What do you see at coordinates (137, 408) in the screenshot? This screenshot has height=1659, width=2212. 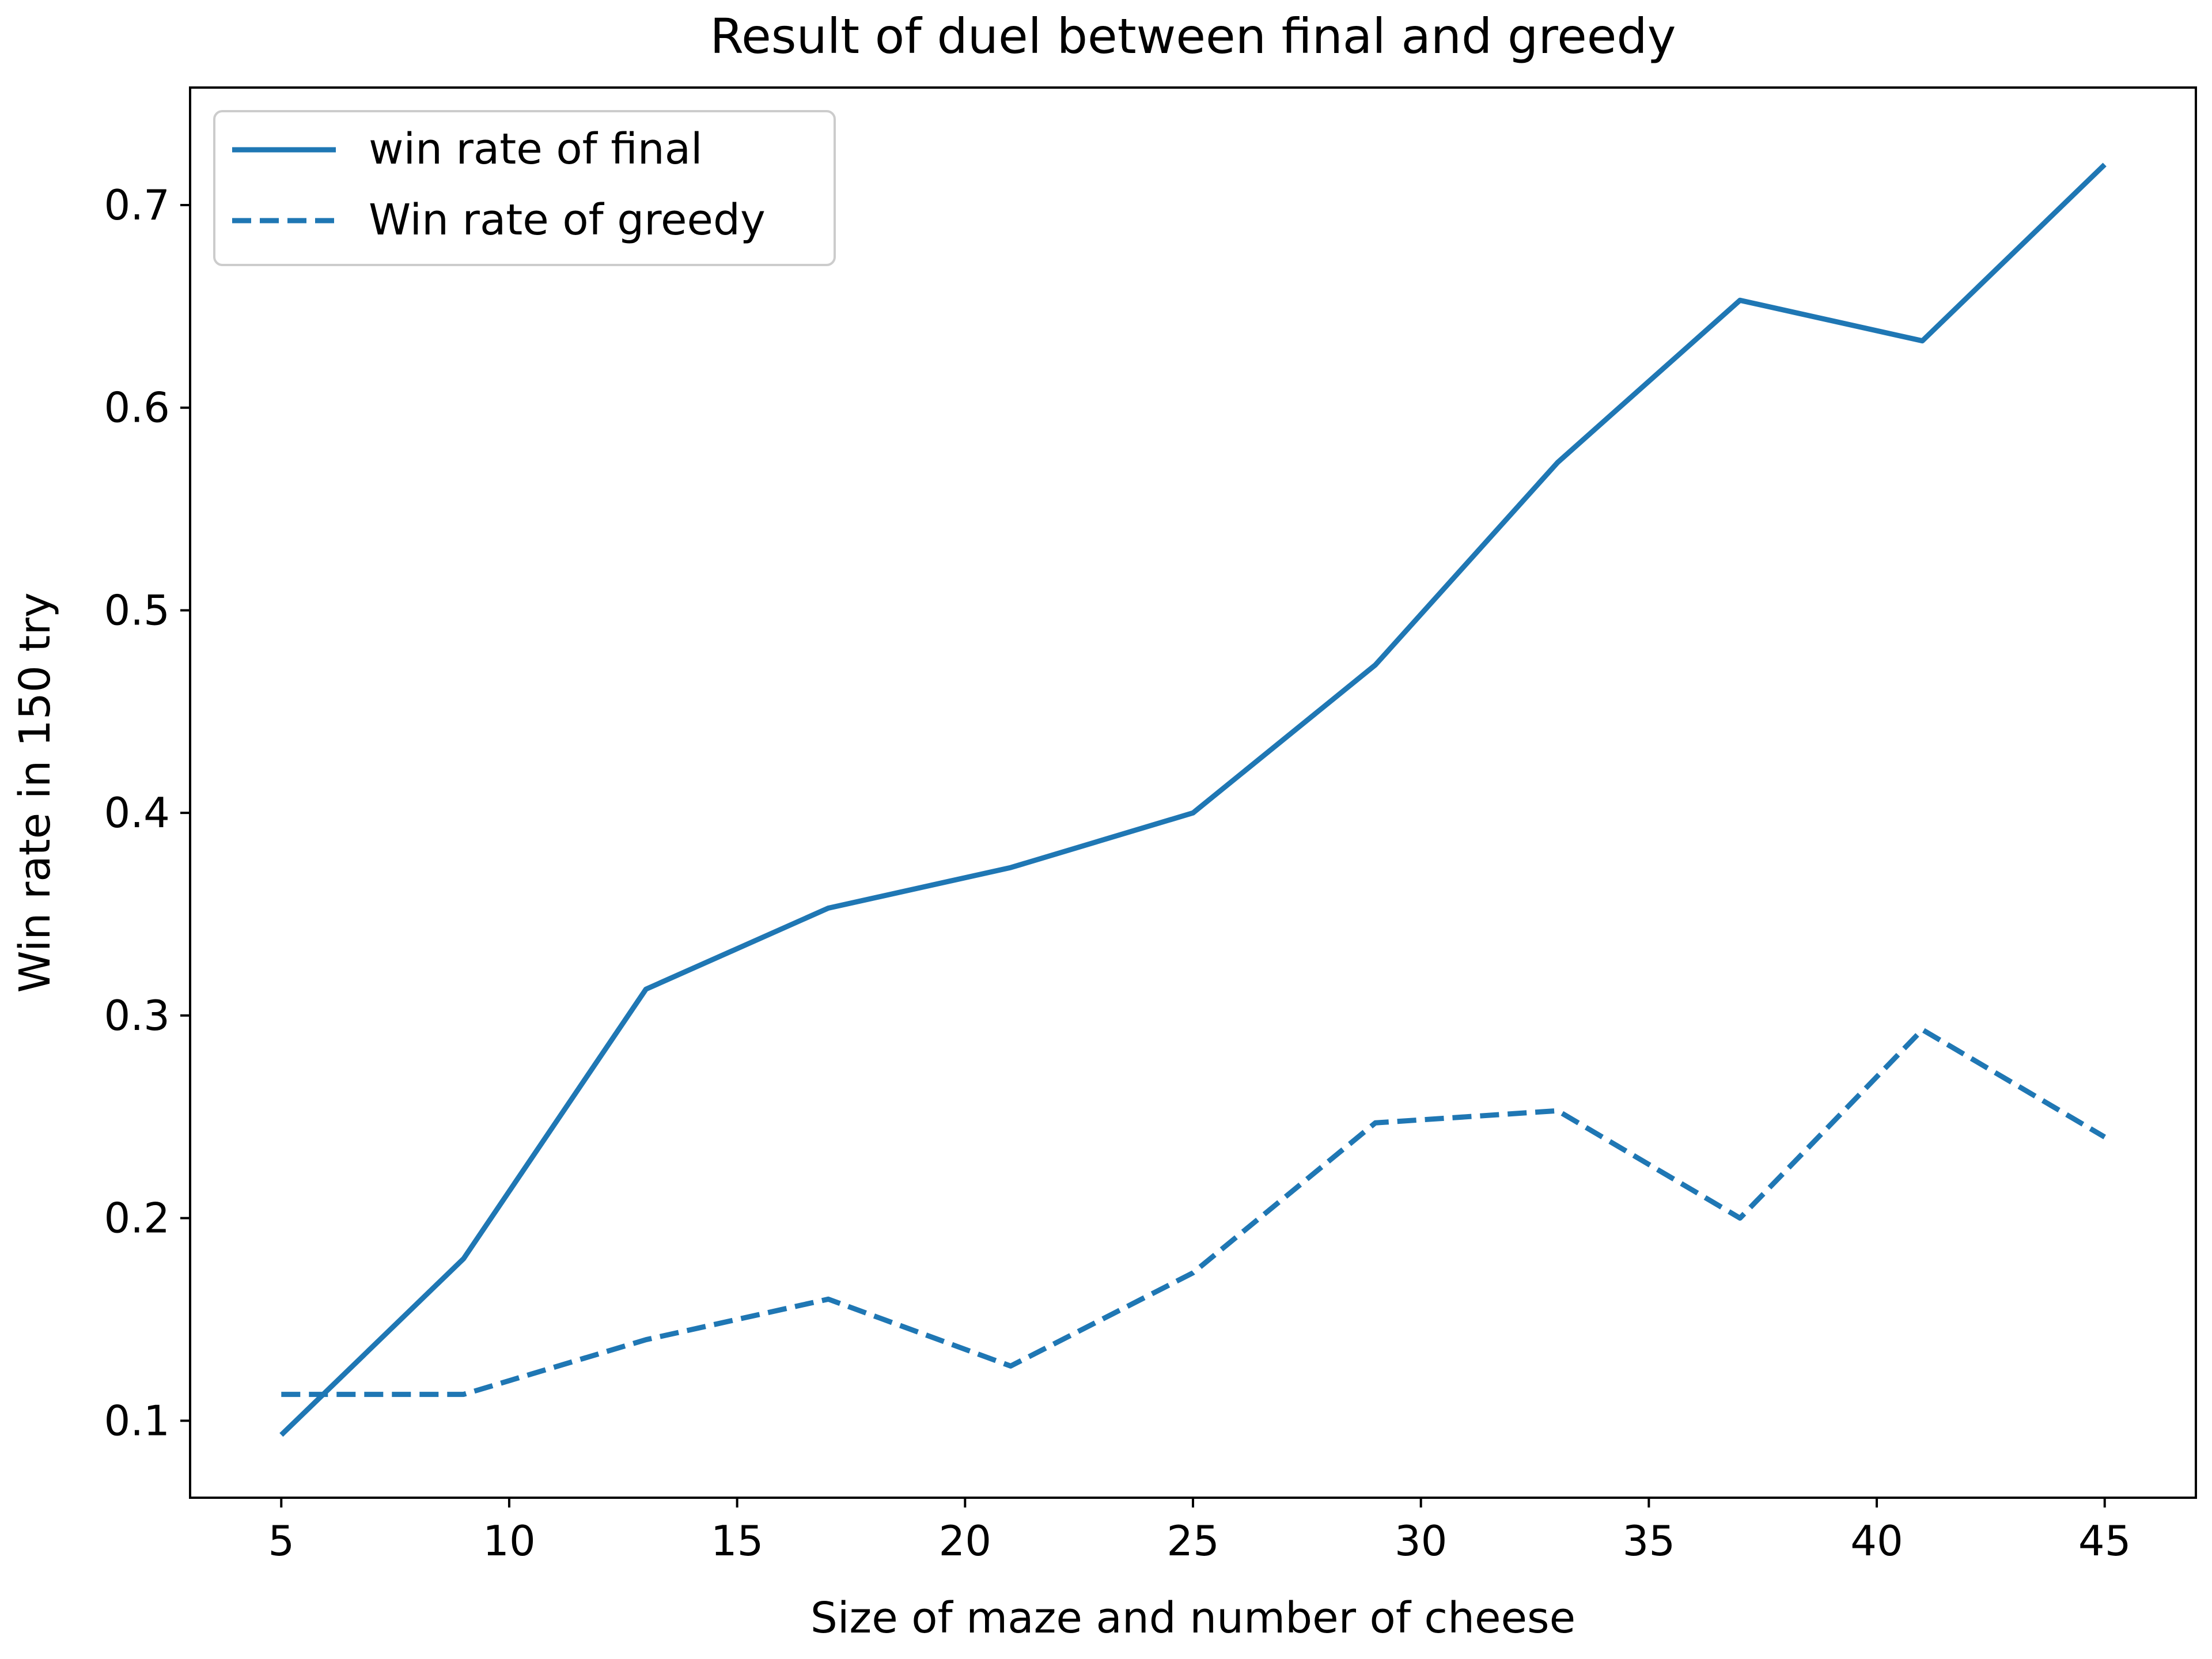 I see `y-tick-label: 0.6` at bounding box center [137, 408].